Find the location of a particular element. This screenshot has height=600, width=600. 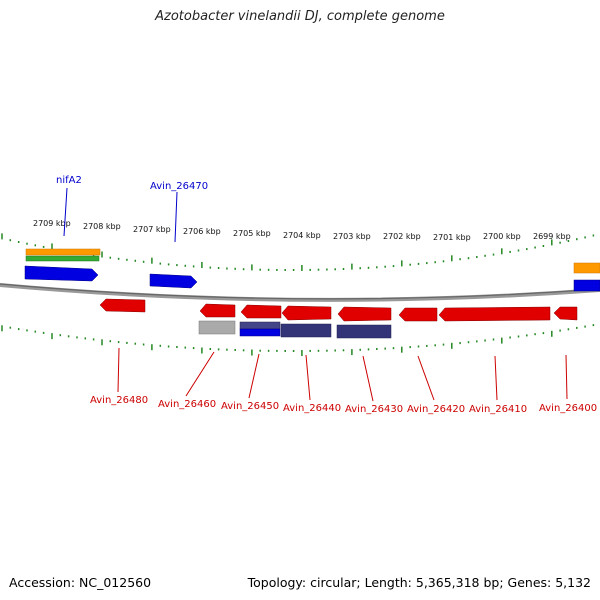

scale-label: 2702 kbp is located at coordinates (402, 236).